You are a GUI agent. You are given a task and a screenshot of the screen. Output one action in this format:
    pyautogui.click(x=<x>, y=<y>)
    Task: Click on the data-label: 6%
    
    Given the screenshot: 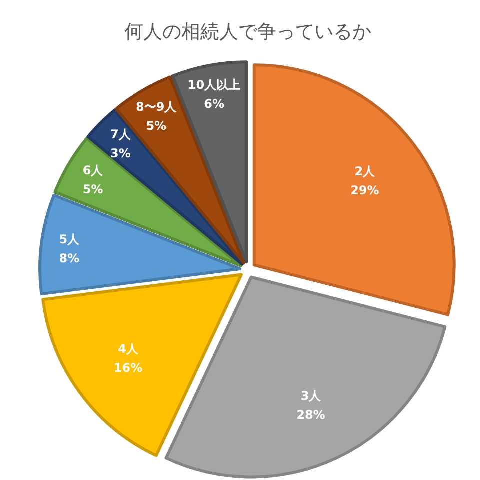 What is the action you would take?
    pyautogui.click(x=214, y=104)
    